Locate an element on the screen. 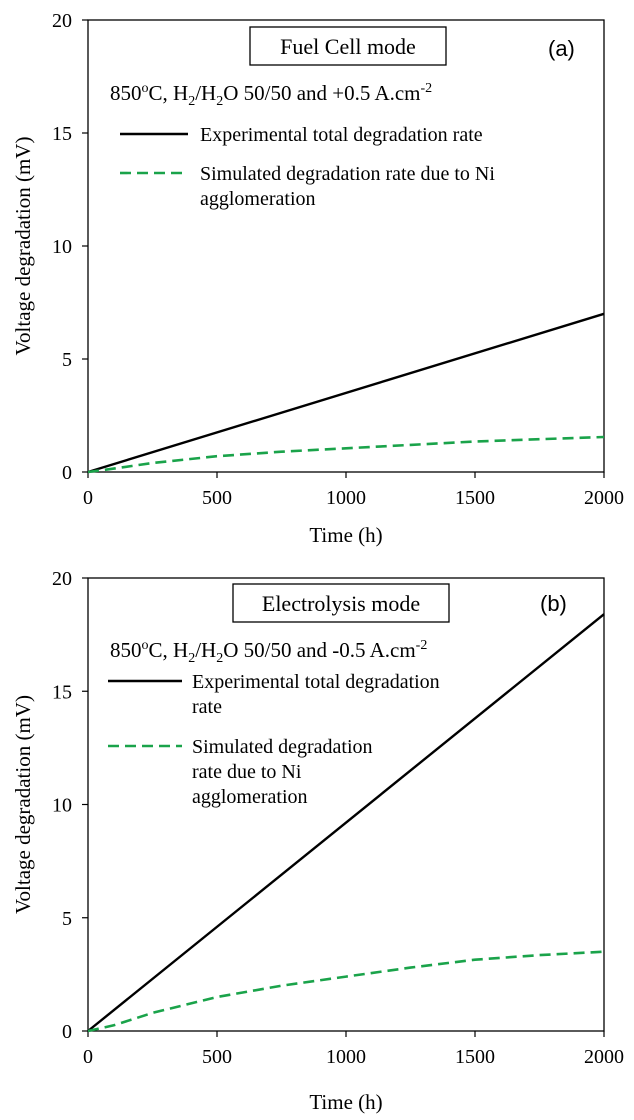  chart-b-mode-title-box is located at coordinates (341, 603).